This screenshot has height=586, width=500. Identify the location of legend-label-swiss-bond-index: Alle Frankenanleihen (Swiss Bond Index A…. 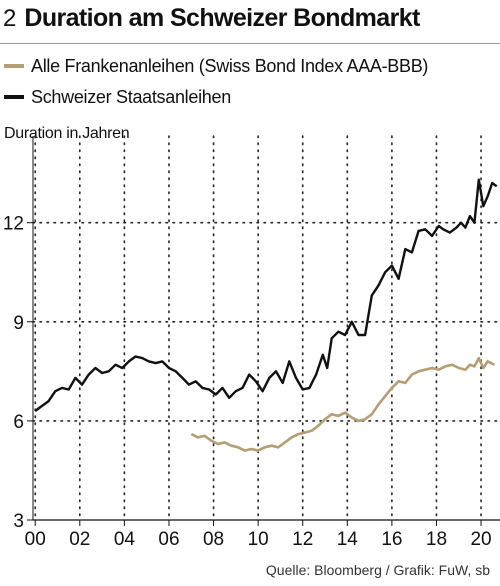
(230, 65).